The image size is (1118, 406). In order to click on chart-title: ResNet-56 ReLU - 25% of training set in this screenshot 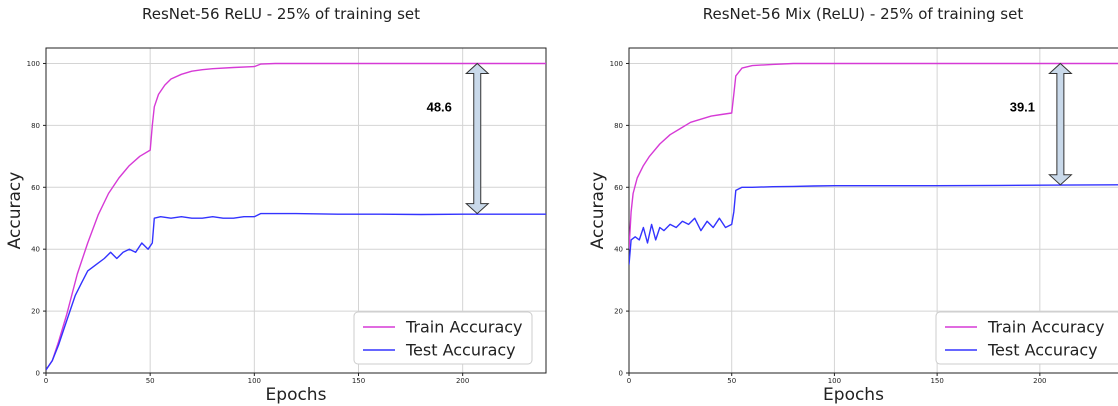, I will do `click(281, 14)`.